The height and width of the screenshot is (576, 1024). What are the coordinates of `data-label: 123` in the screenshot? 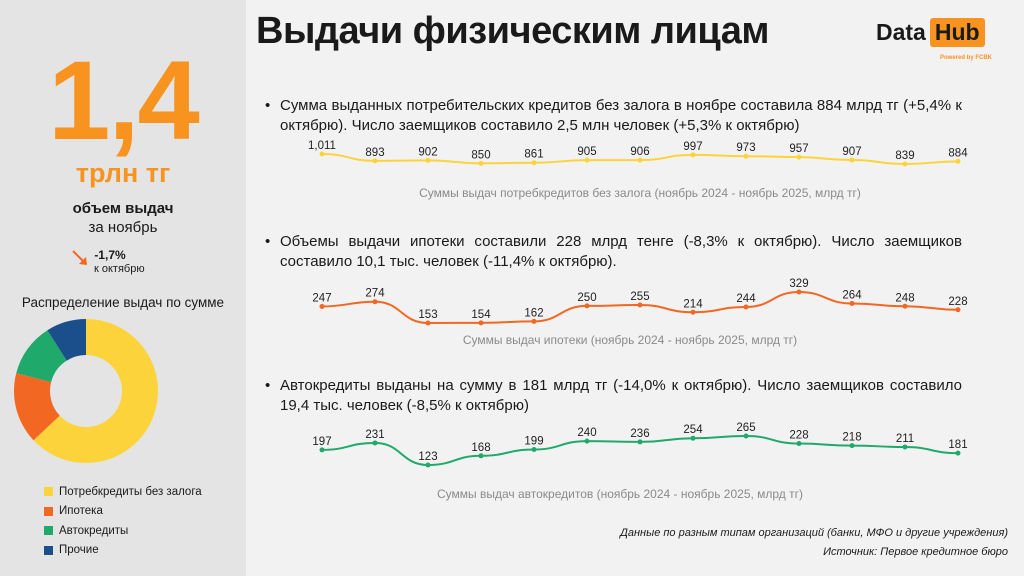 It's located at (427, 457).